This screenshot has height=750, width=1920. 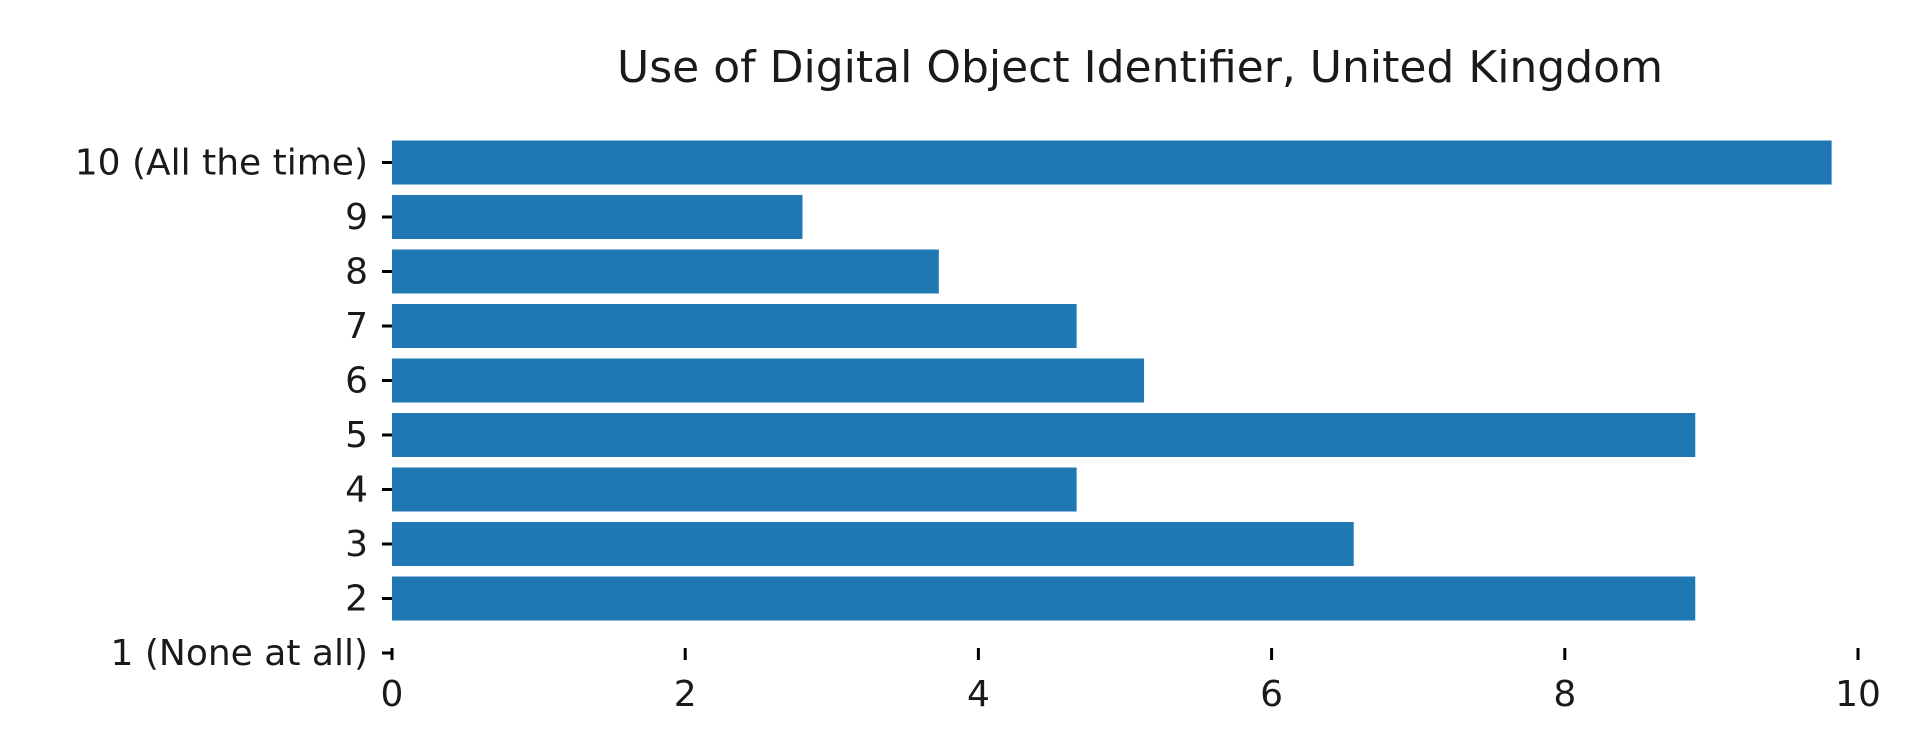 What do you see at coordinates (356, 217) in the screenshot?
I see `y-tick-label-9: 9` at bounding box center [356, 217].